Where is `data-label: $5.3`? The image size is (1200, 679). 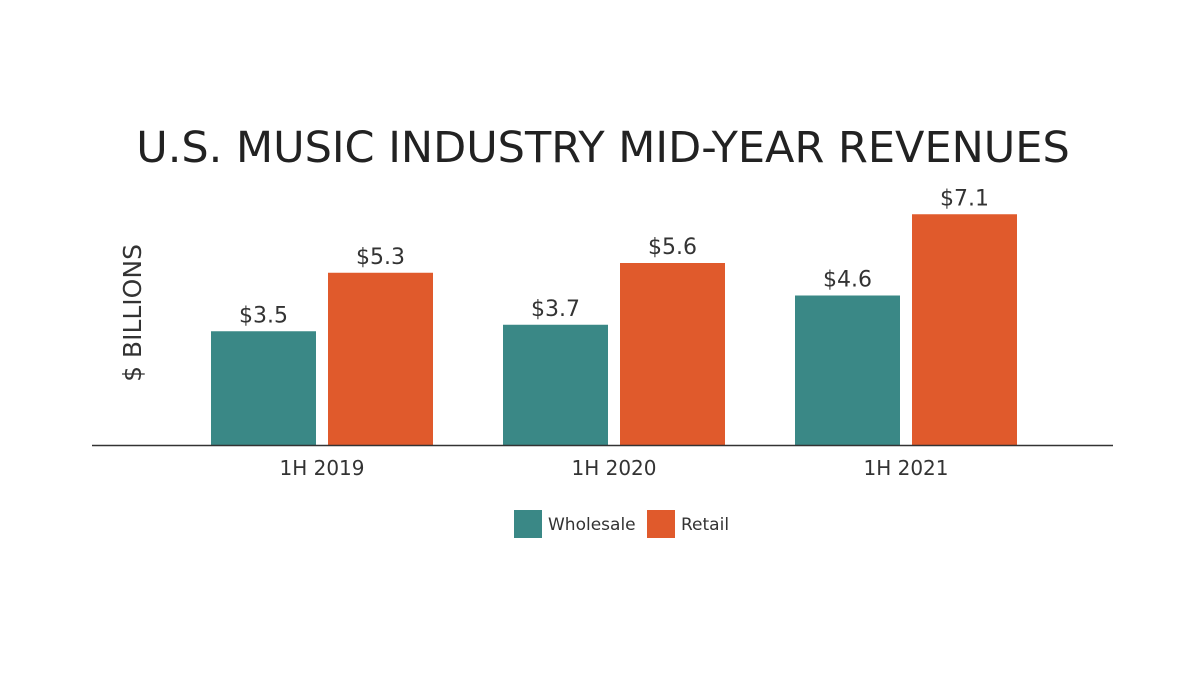
data-label: $5.3 is located at coordinates (380, 257).